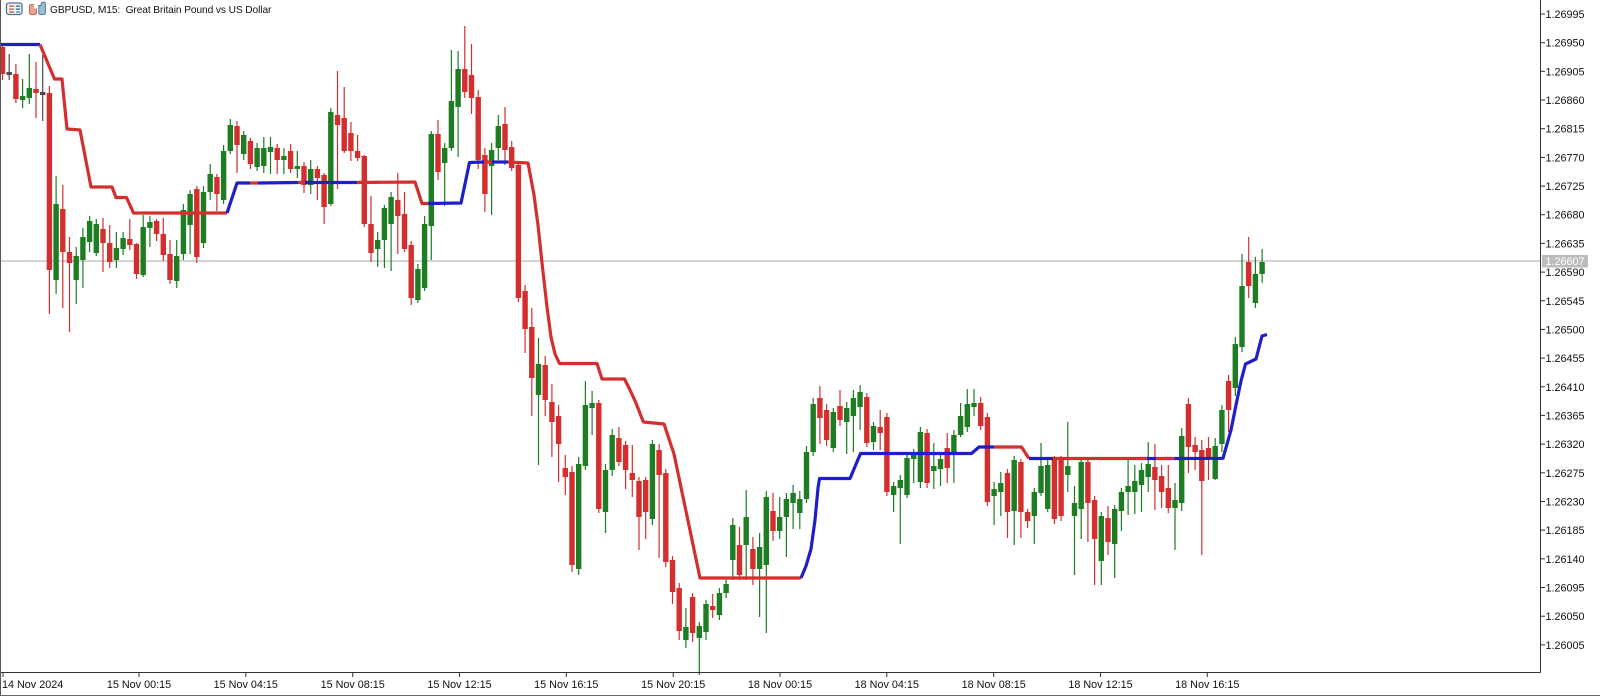 The image size is (1600, 697). What do you see at coordinates (1565, 503) in the screenshot?
I see `svg-text: 1.26230` at bounding box center [1565, 503].